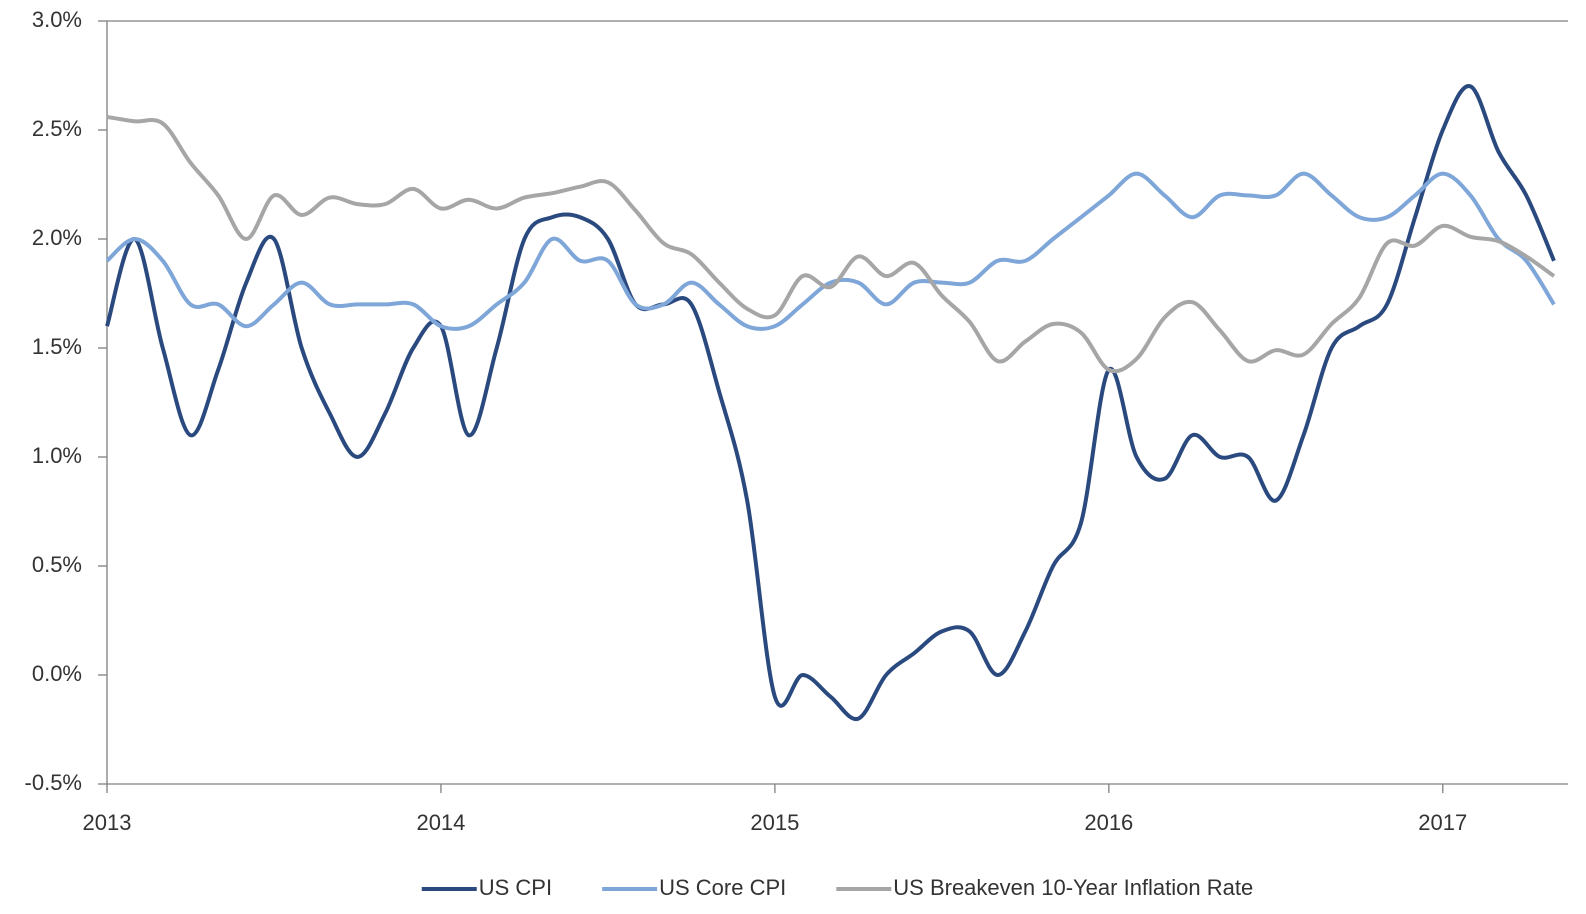  I want to click on x-tick-label: 2016, so click(1108, 822).